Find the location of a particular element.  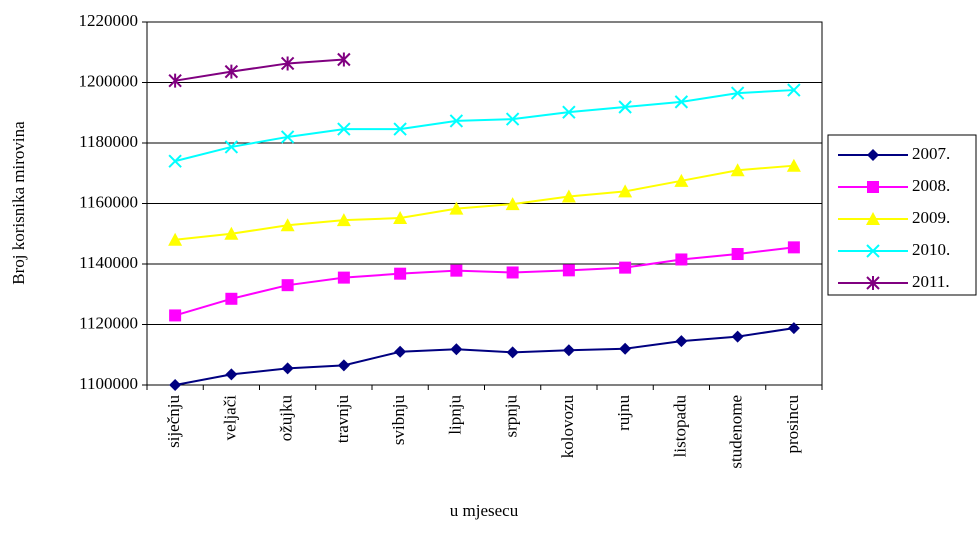

x-tick-label: siječnju is located at coordinates (173, 421).